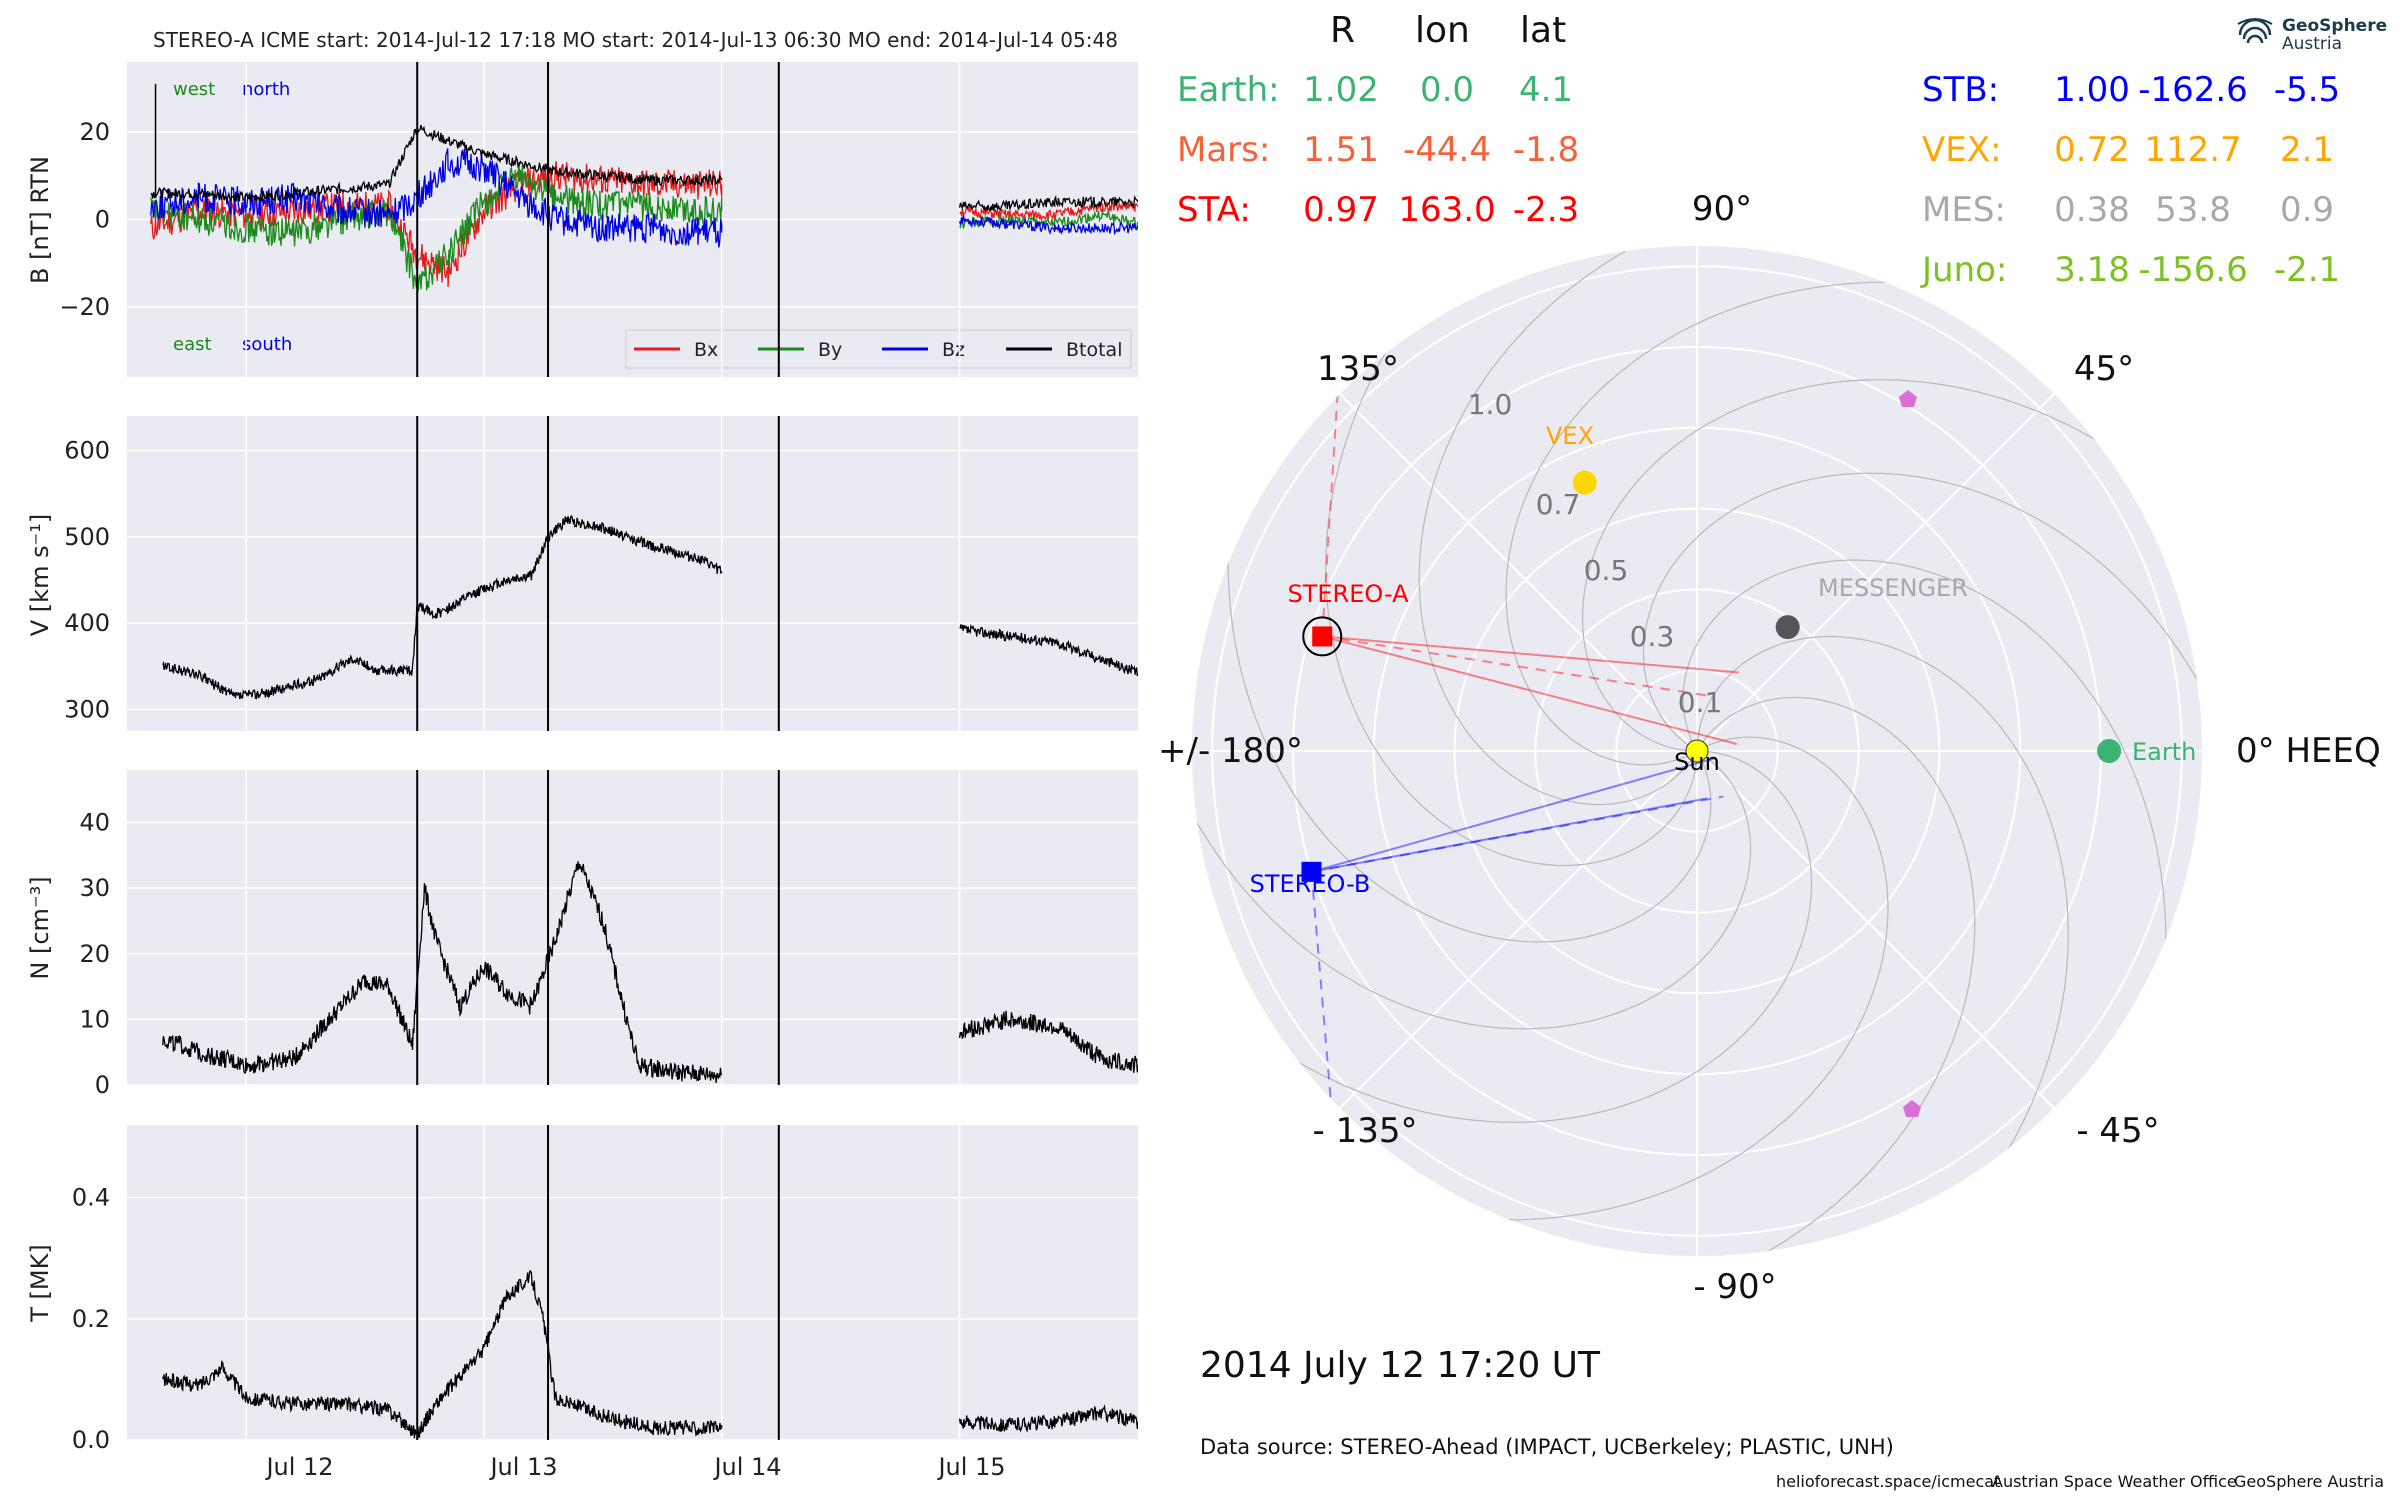 The height and width of the screenshot is (1500, 2400). I want to click on label-sun: Sun, so click(1697, 762).